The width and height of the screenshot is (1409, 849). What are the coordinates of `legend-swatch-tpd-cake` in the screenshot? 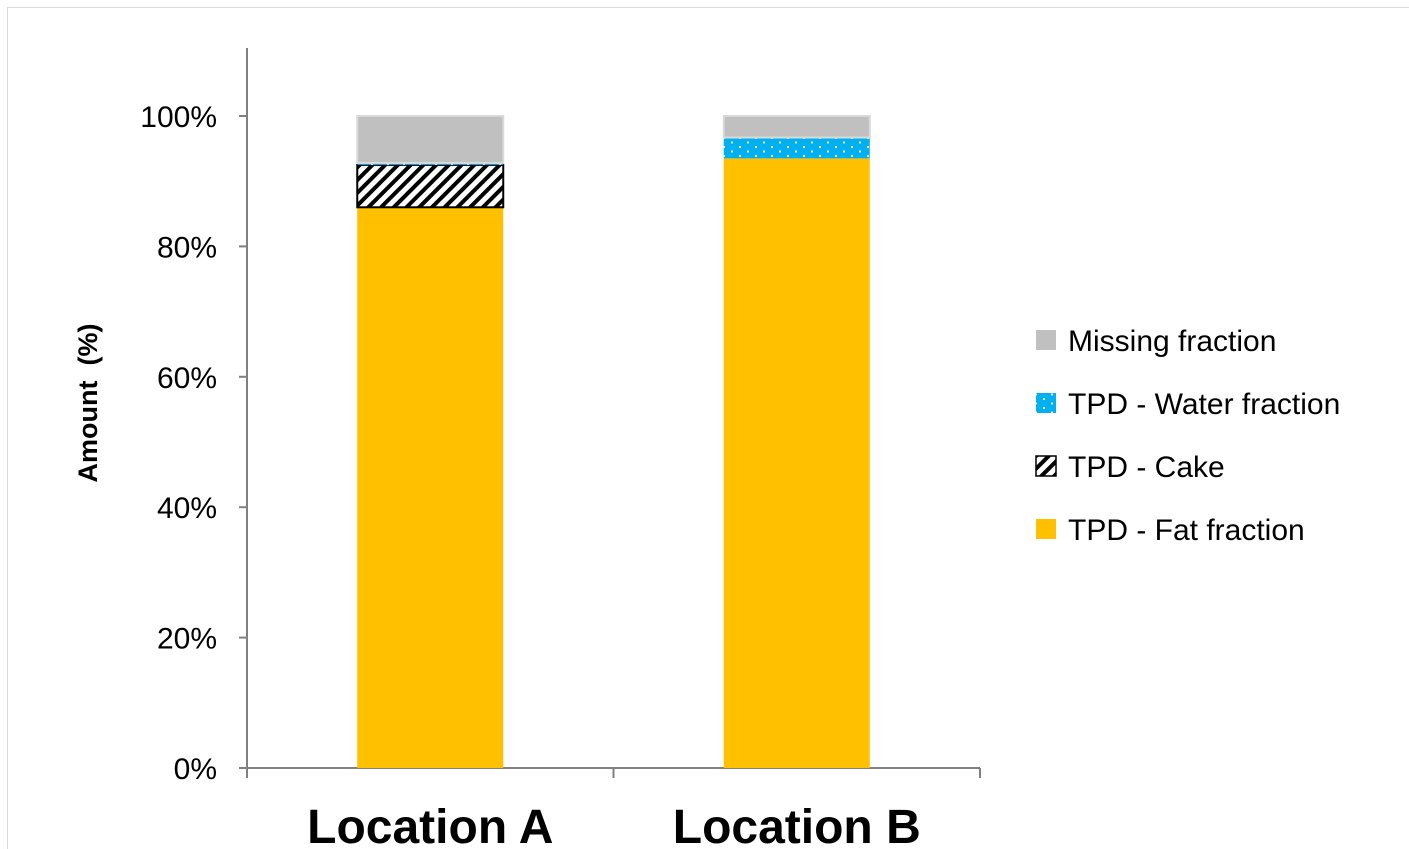 It's located at (1046, 466).